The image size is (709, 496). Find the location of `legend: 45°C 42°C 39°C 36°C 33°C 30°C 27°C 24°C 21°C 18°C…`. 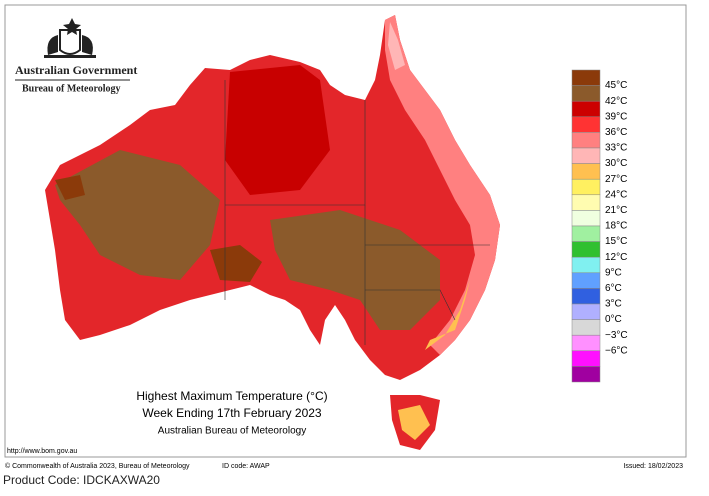

legend: 45°C 42°C 39°C 36°C 33°C 30°C 27°C 24°C 21°C 18°C… is located at coordinates (599, 226).